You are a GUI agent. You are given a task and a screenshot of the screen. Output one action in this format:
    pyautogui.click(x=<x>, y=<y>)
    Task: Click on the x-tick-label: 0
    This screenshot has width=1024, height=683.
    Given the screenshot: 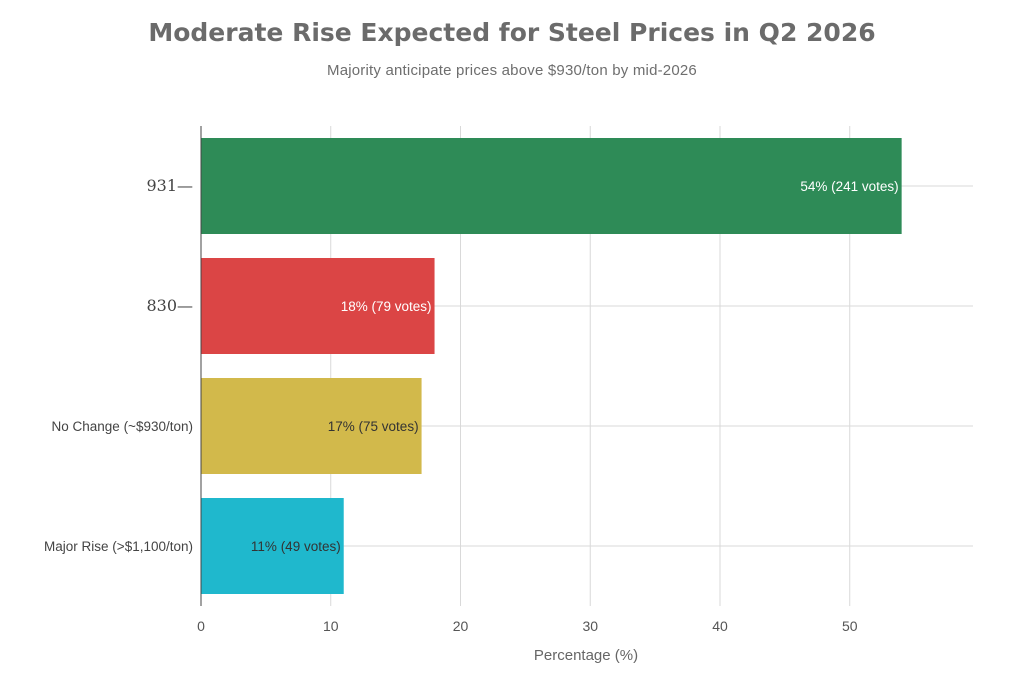 What is the action you would take?
    pyautogui.click(x=201, y=626)
    